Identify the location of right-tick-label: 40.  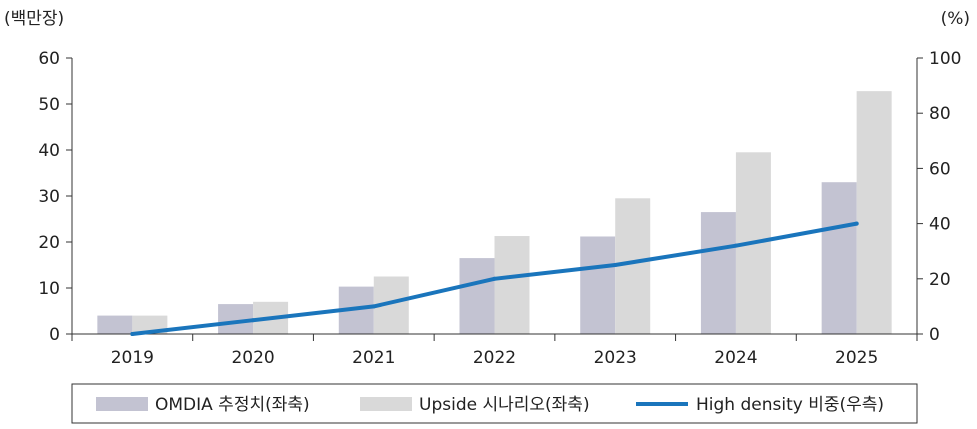
(940, 225).